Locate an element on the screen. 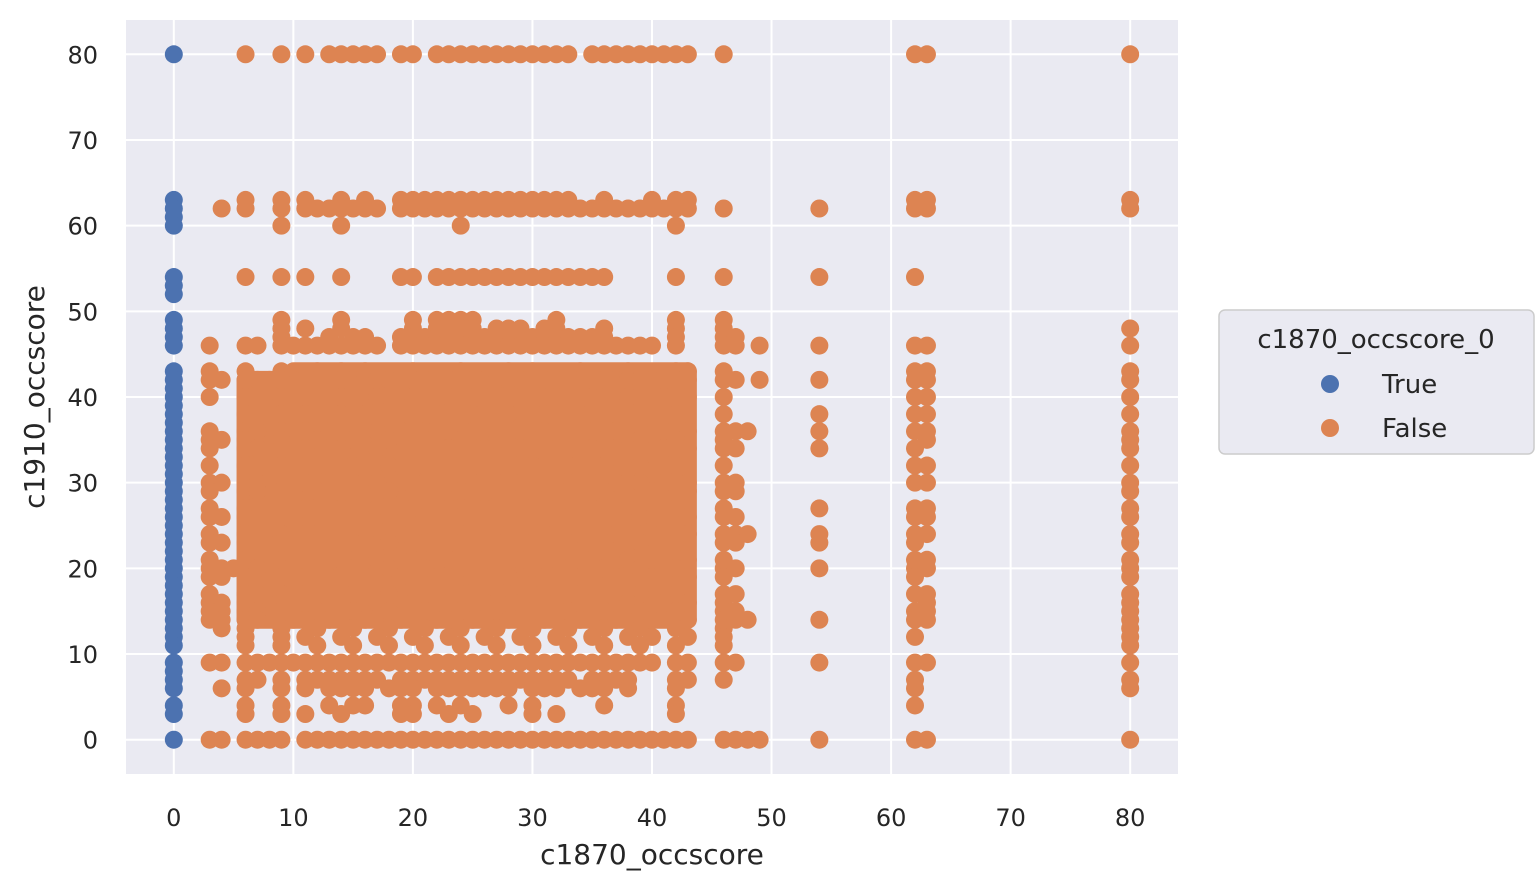 Image resolution: width=1538 pixels, height=890 pixels. x-tick-label: 50 is located at coordinates (771, 818).